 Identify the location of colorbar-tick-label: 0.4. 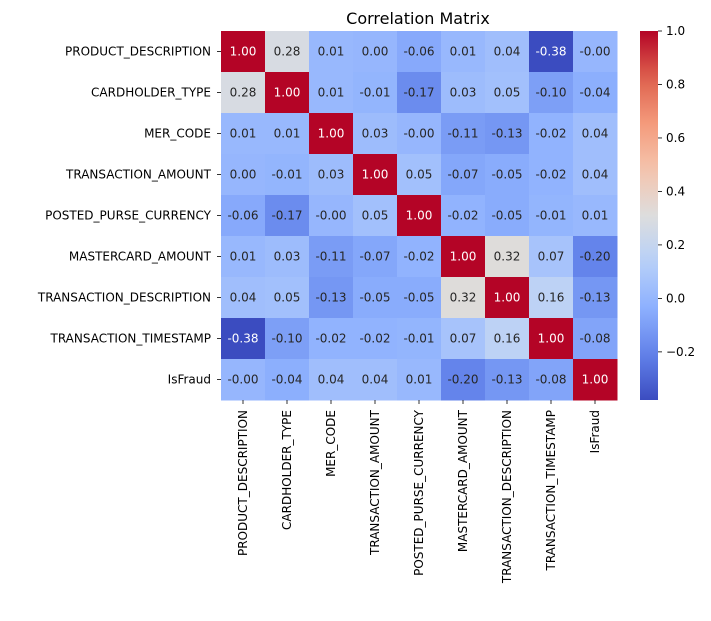
(675, 191).